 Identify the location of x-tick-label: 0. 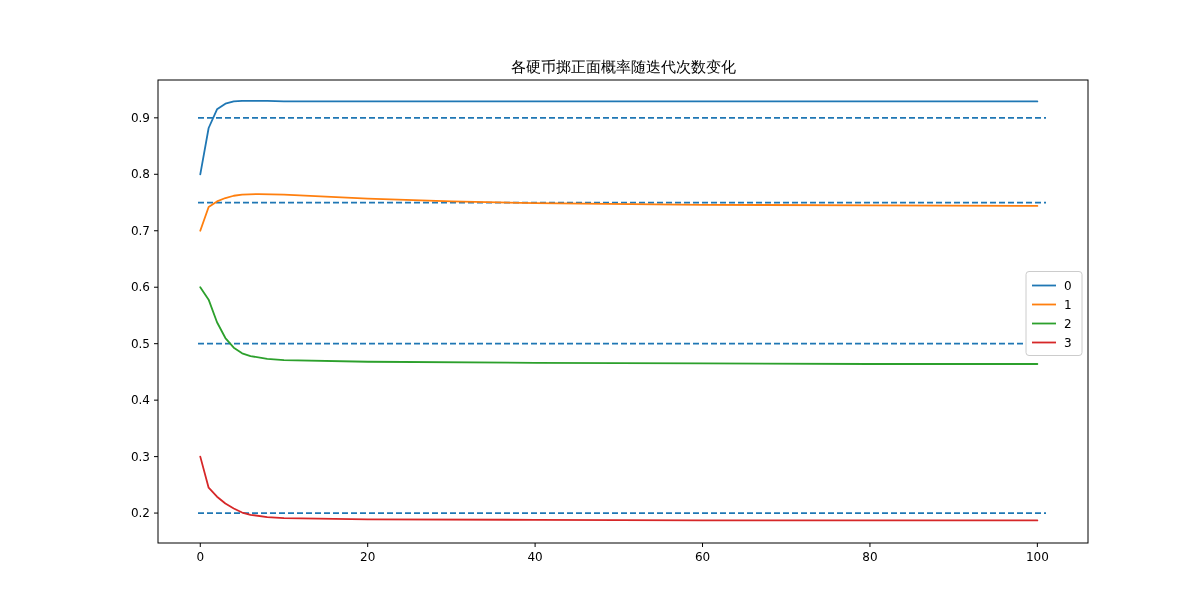
(200, 557).